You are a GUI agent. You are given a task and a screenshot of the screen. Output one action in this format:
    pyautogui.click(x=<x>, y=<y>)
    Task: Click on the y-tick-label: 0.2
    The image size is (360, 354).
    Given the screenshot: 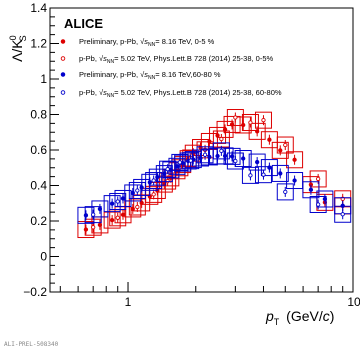 What is the action you would take?
    pyautogui.click(x=38, y=221)
    